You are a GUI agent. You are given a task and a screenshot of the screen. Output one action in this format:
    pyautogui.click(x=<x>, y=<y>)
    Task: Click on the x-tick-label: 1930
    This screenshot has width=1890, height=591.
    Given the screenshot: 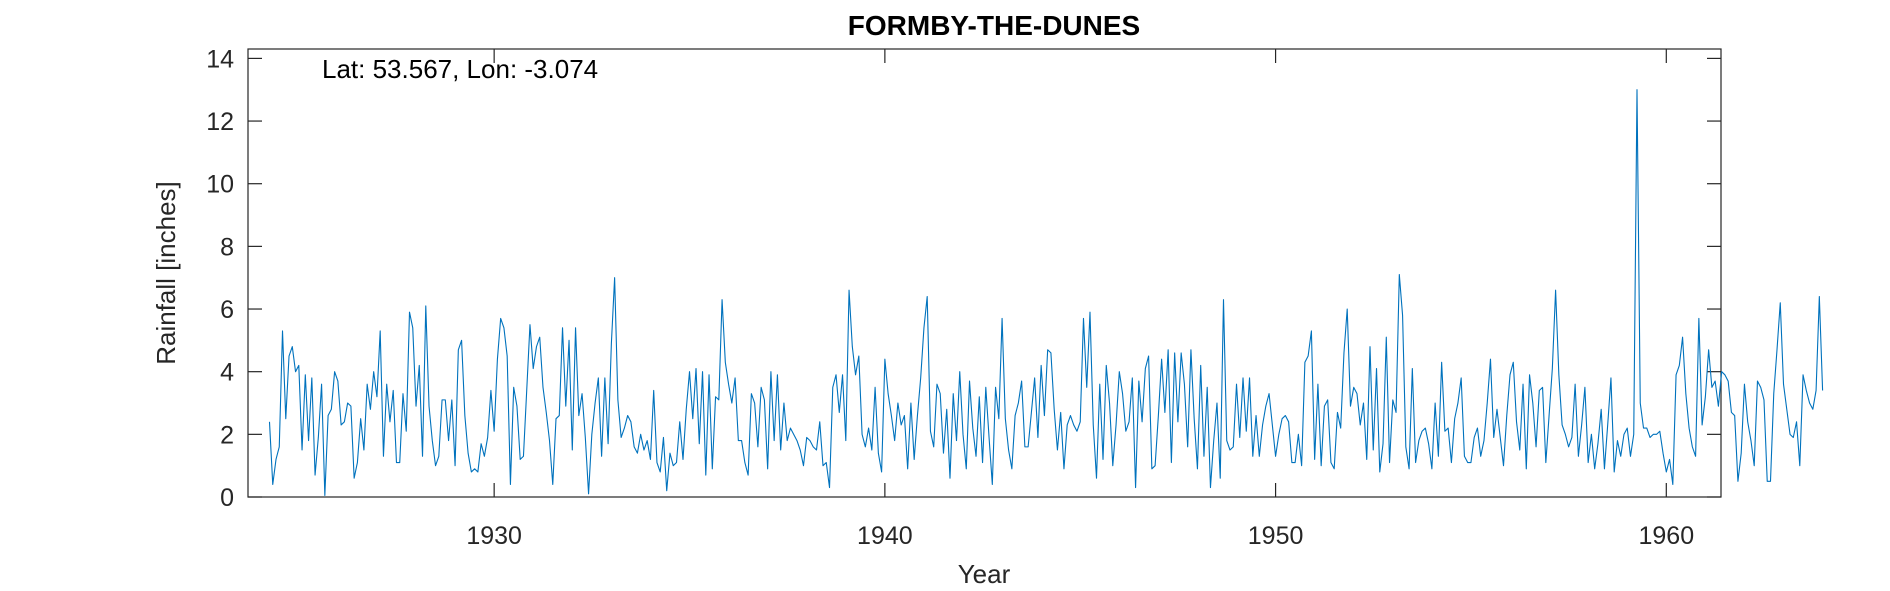 What is the action you would take?
    pyautogui.click(x=494, y=536)
    